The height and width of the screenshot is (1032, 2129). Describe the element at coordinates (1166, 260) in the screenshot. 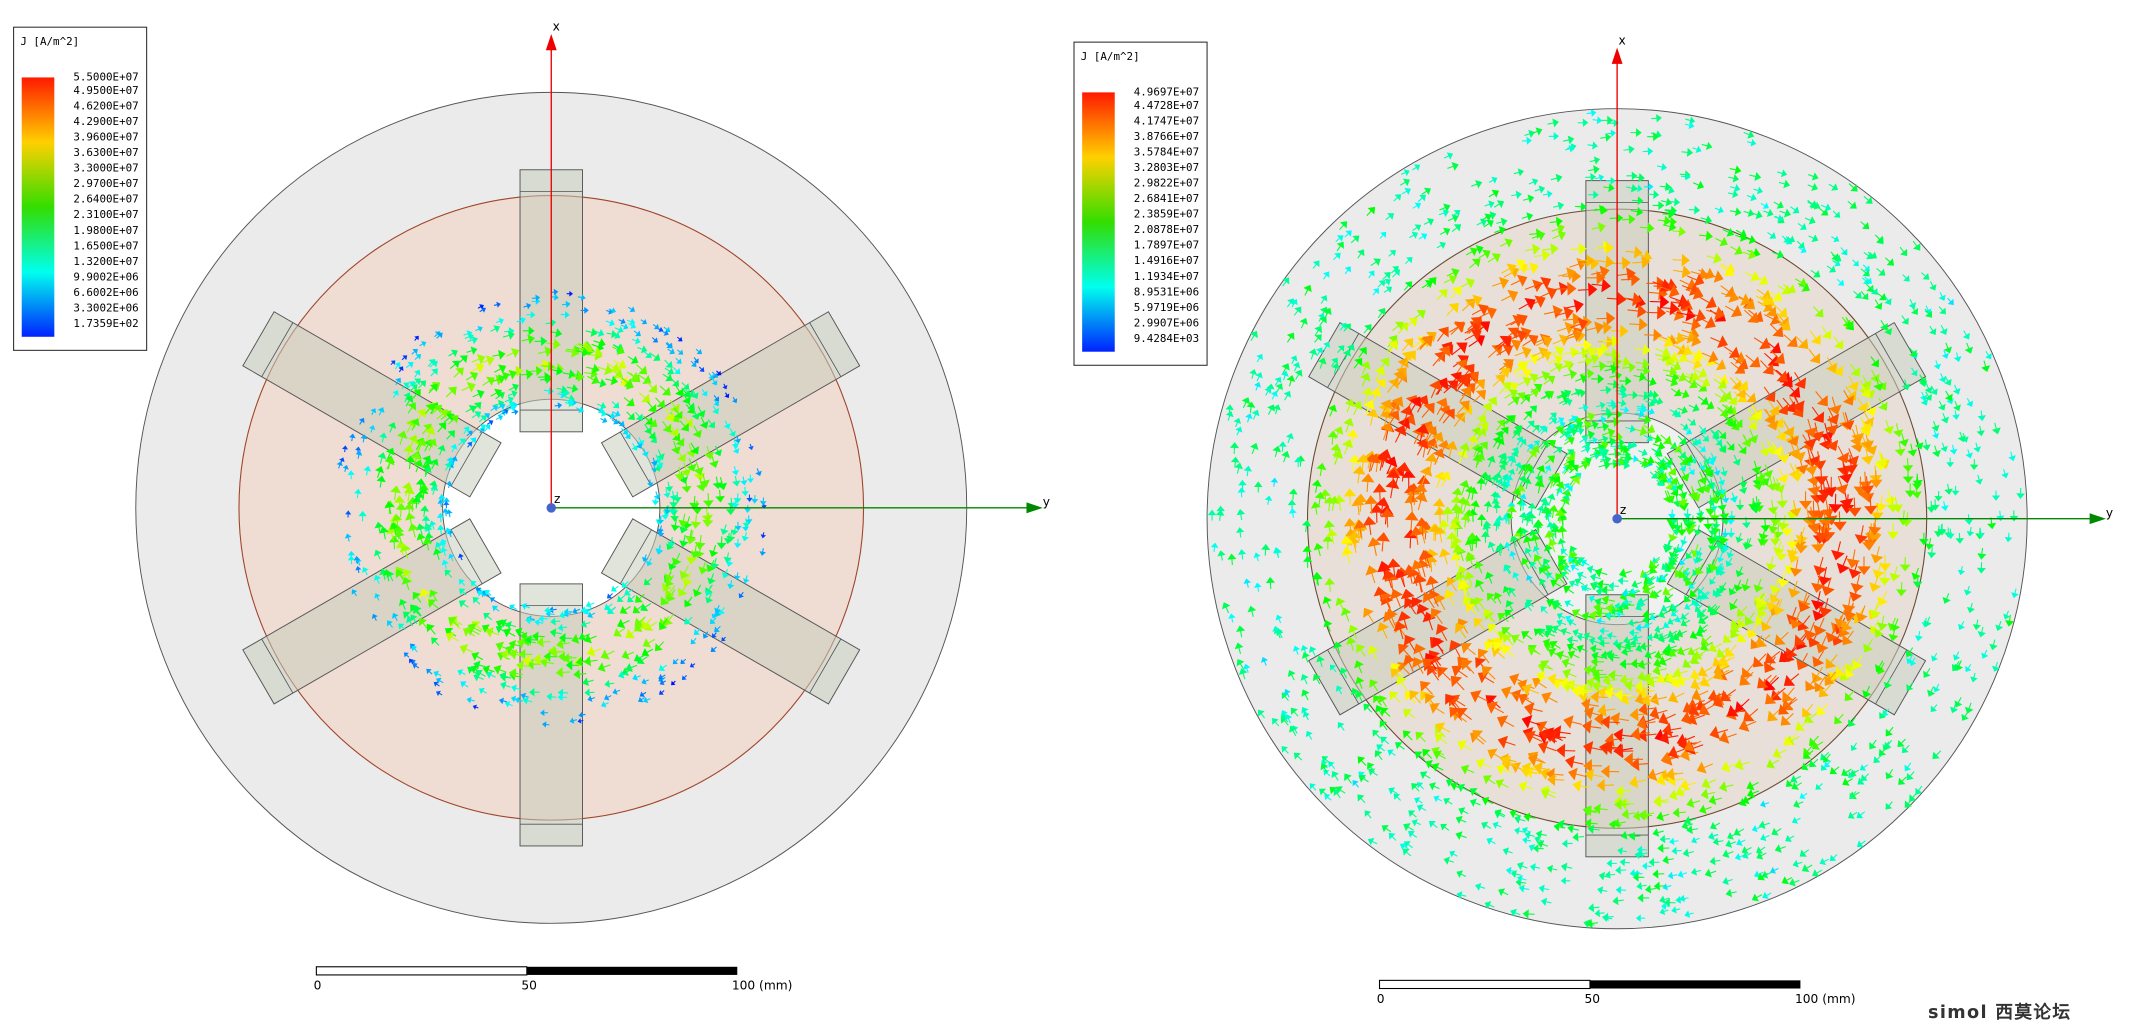

I see `legend-label: 1.4916E+07` at that location.